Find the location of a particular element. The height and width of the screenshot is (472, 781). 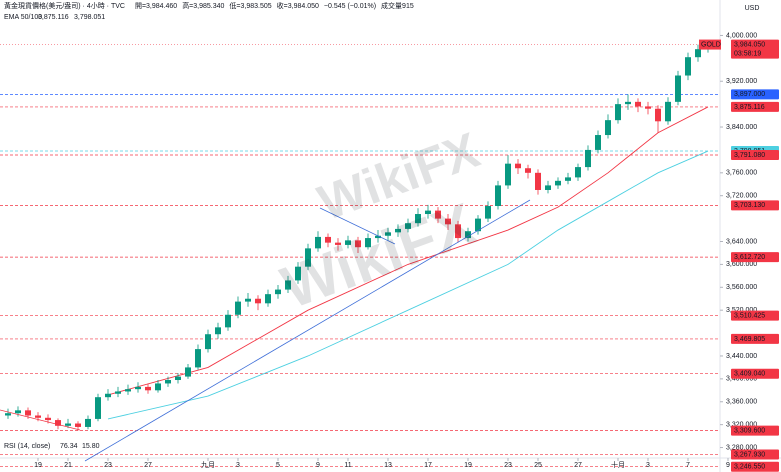

rsi-value: 76.34 is located at coordinates (69, 446).